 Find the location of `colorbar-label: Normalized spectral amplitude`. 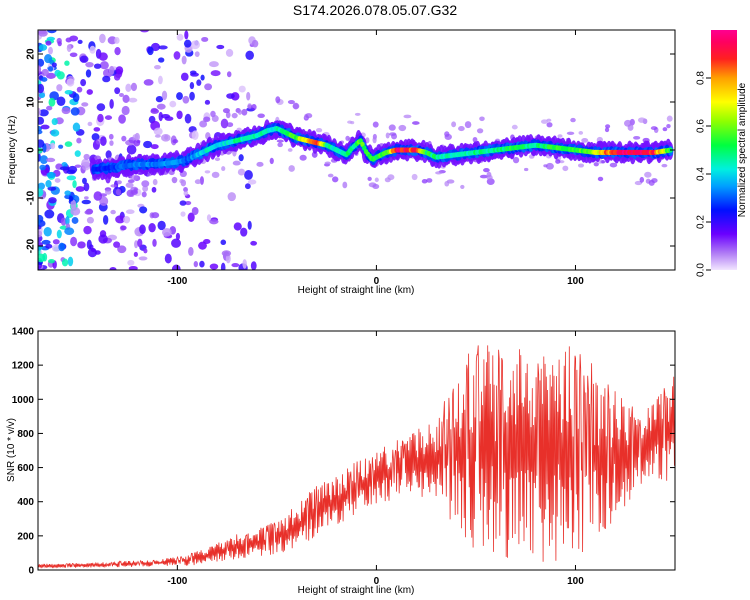

colorbar-label: Normalized spectral amplitude is located at coordinates (742, 149).